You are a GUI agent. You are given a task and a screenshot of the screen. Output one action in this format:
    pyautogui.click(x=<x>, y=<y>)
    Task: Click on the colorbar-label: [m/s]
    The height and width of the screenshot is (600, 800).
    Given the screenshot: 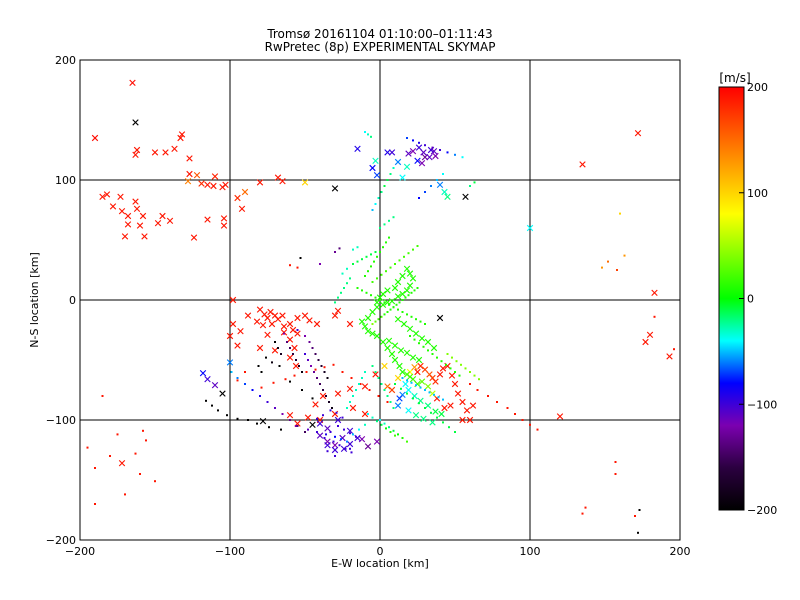 What is the action you would take?
    pyautogui.click(x=734, y=78)
    